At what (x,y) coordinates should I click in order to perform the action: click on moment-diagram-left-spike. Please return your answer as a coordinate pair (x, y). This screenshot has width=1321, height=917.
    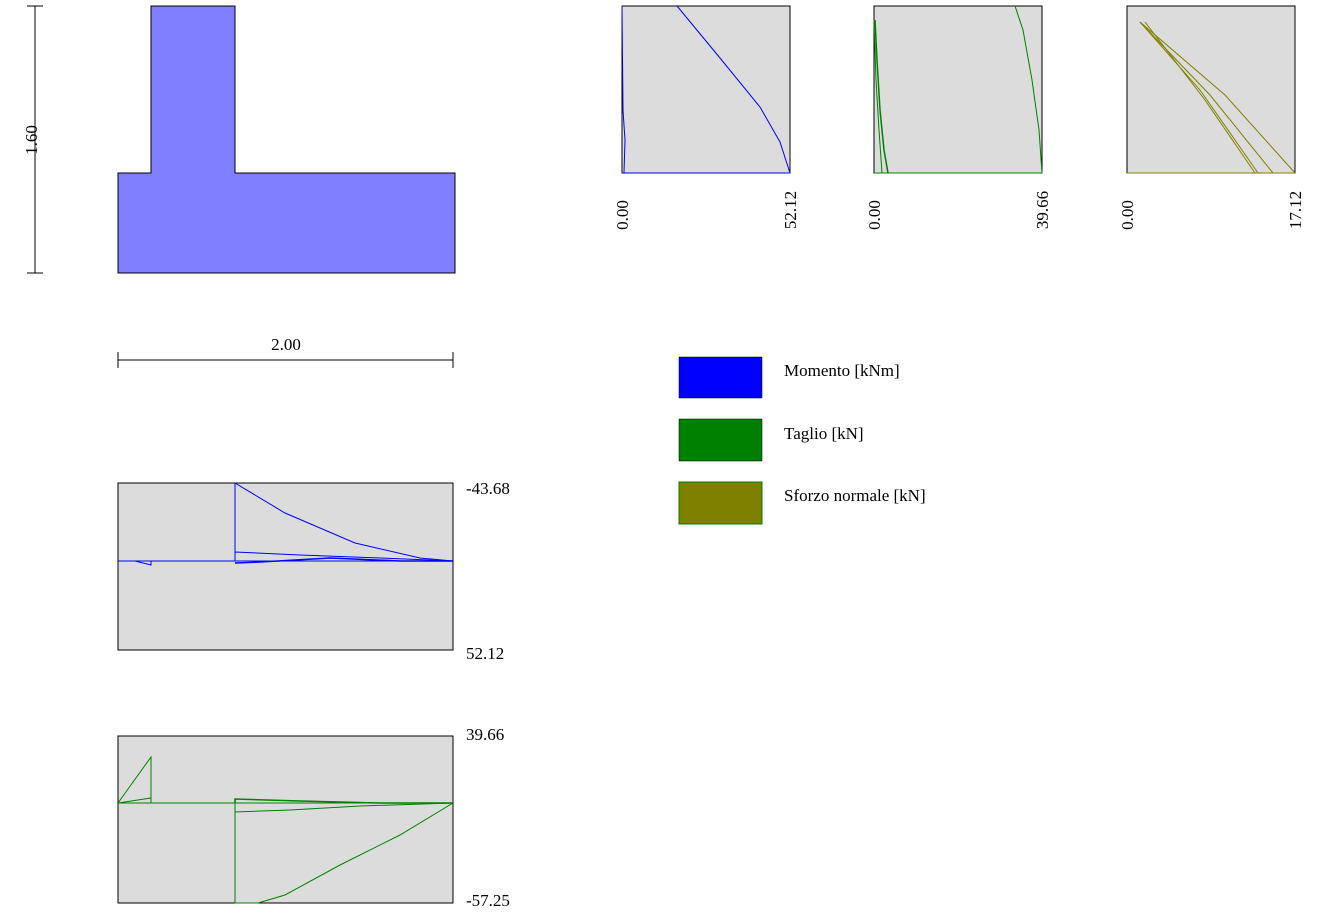
    Looking at the image, I should click on (143, 563).